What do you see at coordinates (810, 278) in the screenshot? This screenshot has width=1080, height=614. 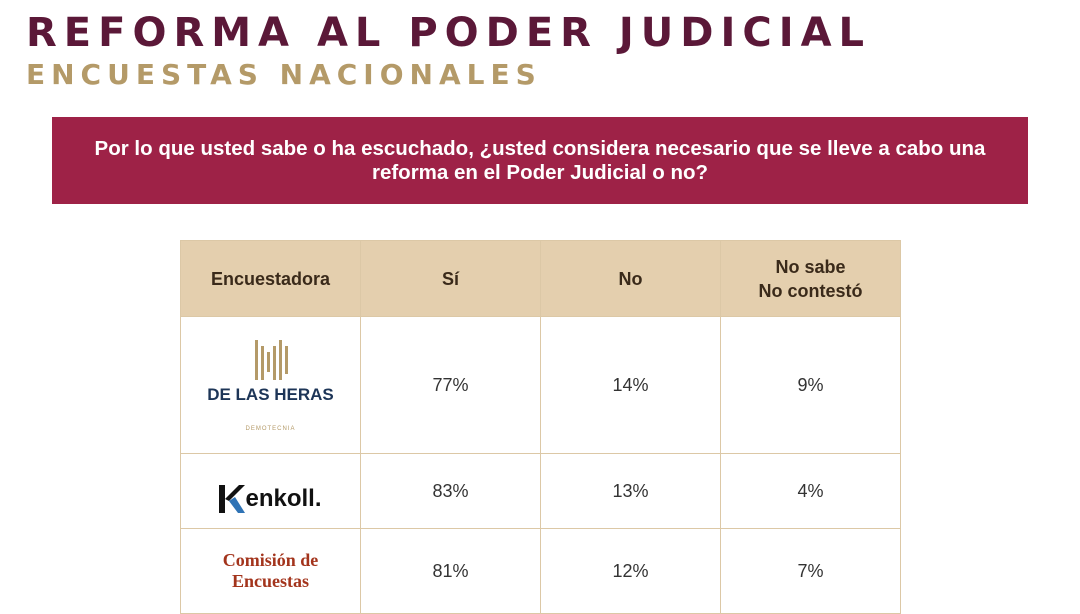 I see `header-cell: No sabe No contestó` at bounding box center [810, 278].